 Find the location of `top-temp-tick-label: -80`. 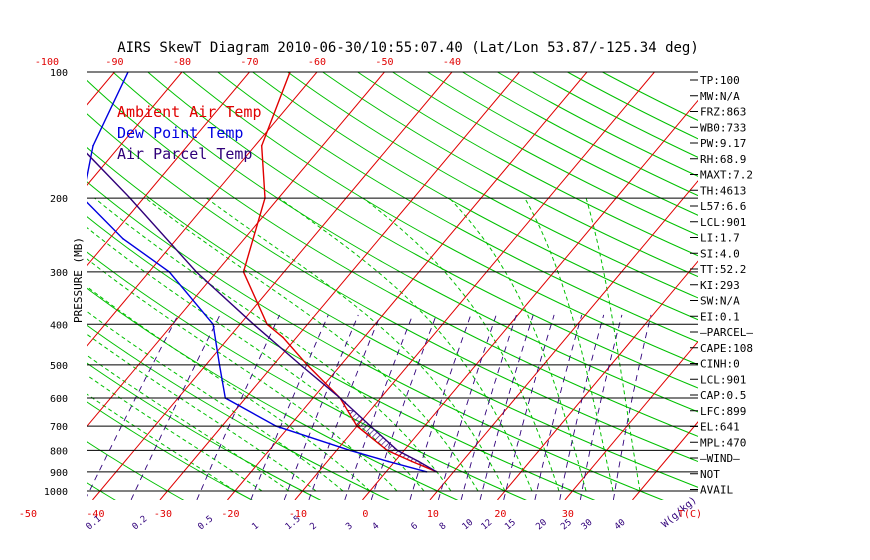

top-temp-tick-label: -80 is located at coordinates (182, 62).